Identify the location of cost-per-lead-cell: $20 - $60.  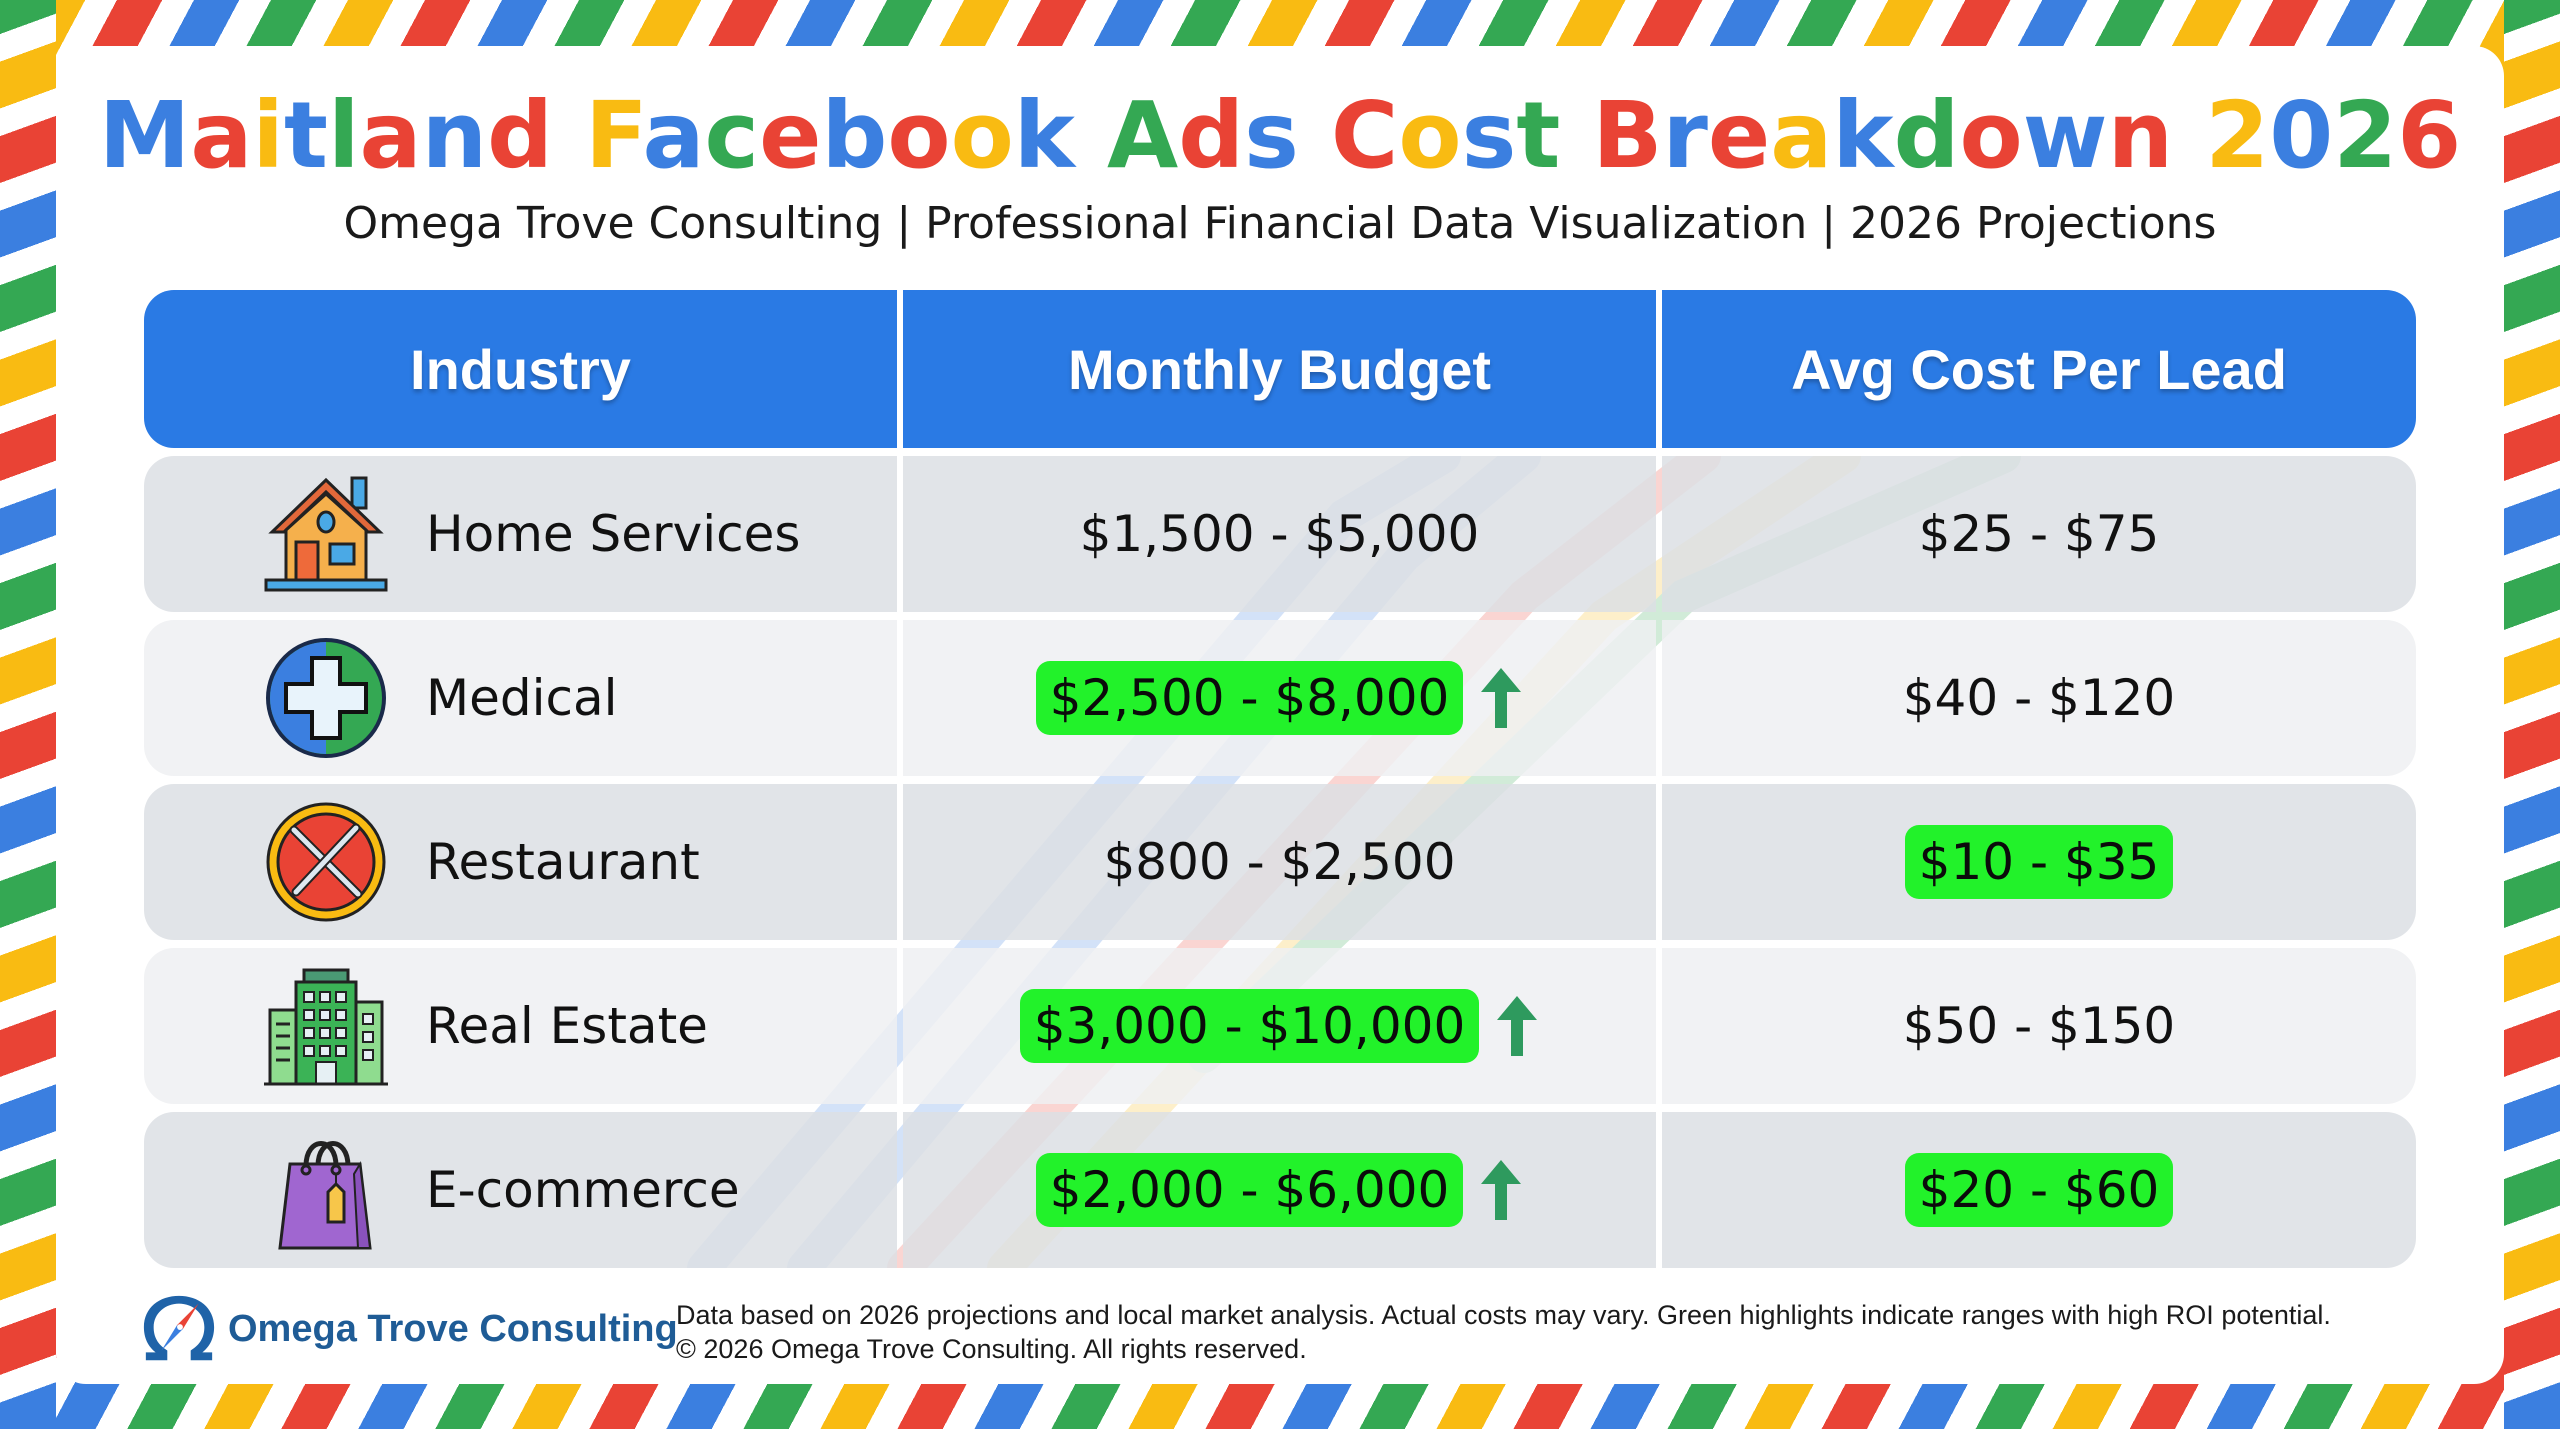
(2039, 1190).